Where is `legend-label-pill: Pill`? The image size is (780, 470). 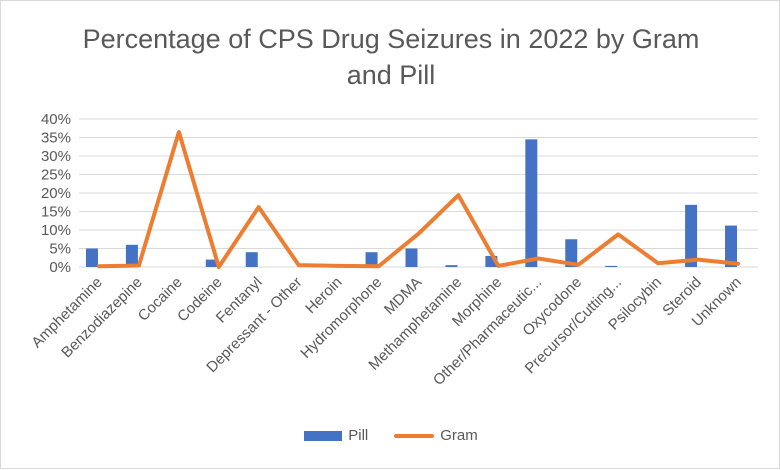 legend-label-pill: Pill is located at coordinates (358, 435).